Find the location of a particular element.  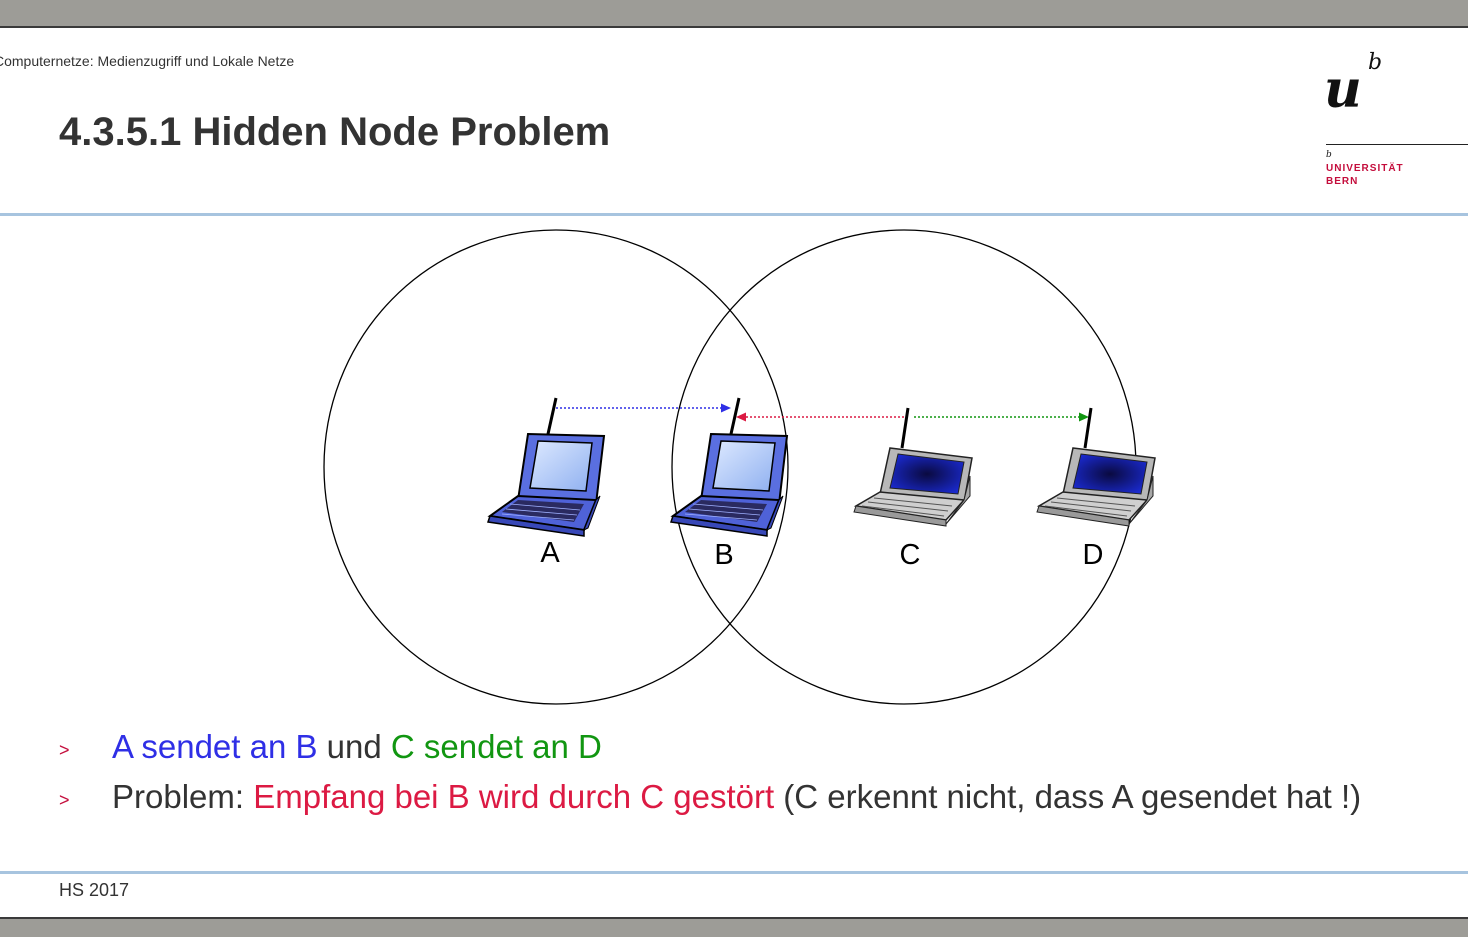

bullet-text: A sendet an B und C sendet an D is located at coordinates (357, 747).